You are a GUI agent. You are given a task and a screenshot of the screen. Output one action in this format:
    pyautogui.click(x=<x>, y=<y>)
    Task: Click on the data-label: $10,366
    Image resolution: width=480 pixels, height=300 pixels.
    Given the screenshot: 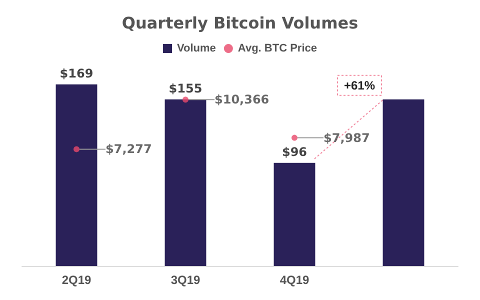 What is the action you would take?
    pyautogui.click(x=242, y=99)
    